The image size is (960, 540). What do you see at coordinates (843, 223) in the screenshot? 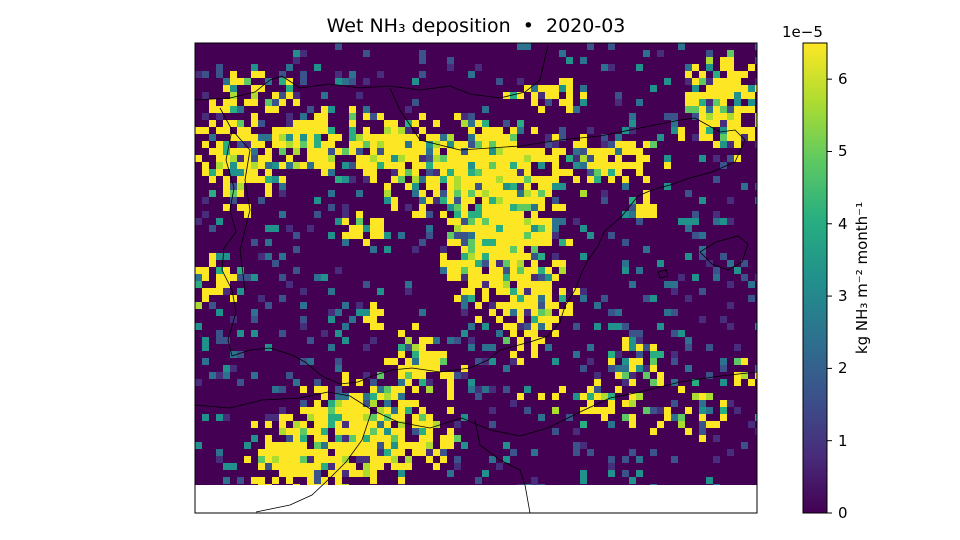
I see `colorbar-tick-label: 4` at bounding box center [843, 223].